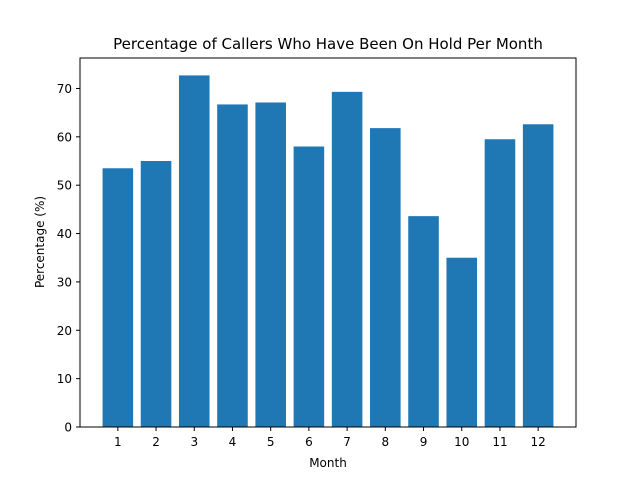 Image resolution: width=640 pixels, height=480 pixels. I want to click on x-tick-label: 6, so click(309, 442).